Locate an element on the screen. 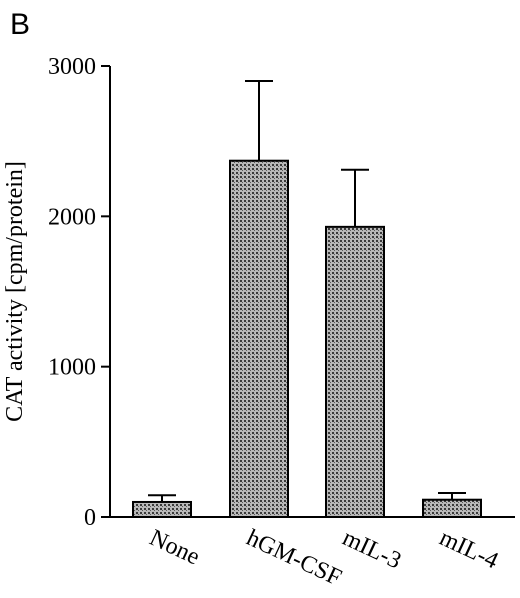  category-label: hGM-CSF is located at coordinates (293, 558).